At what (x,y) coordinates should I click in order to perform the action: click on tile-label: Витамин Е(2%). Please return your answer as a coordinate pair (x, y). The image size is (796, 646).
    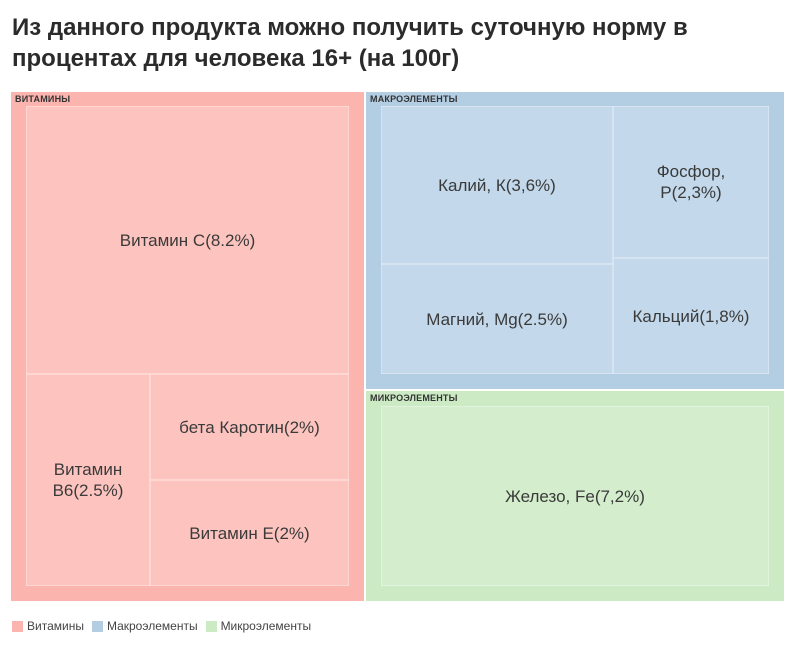
    Looking at the image, I should click on (249, 533).